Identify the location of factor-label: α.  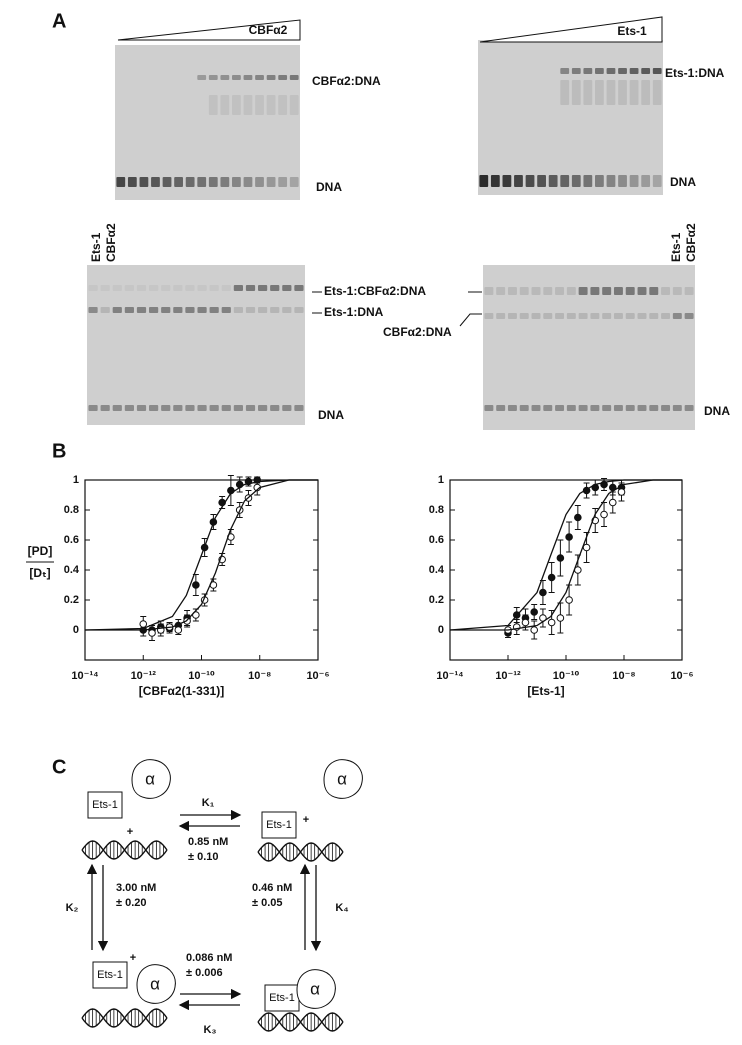
(155, 983).